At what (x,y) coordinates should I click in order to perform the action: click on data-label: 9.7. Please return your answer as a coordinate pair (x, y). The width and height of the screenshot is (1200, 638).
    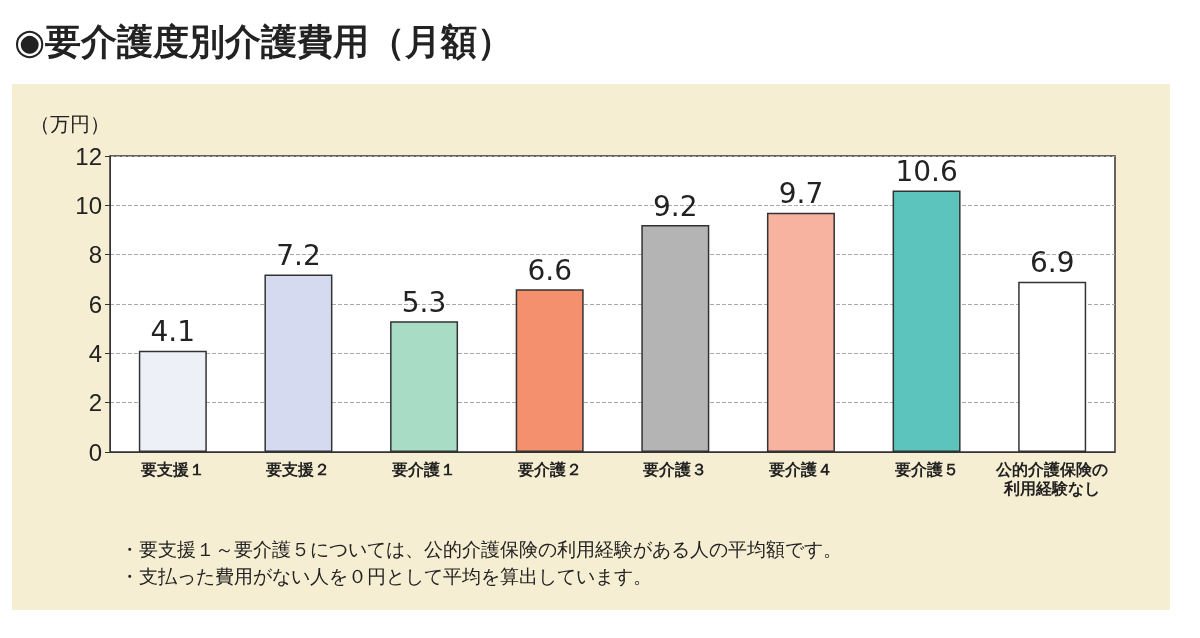
    Looking at the image, I should click on (801, 194).